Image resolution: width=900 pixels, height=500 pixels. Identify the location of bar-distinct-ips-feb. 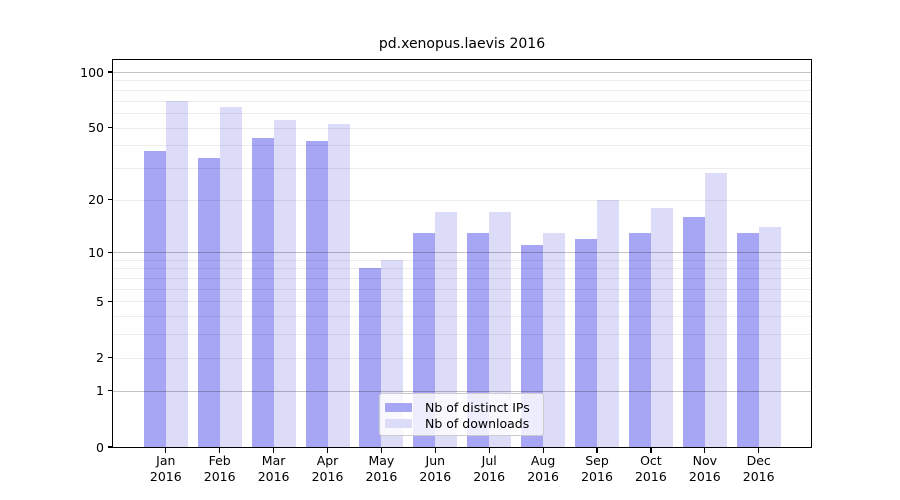
(208, 302).